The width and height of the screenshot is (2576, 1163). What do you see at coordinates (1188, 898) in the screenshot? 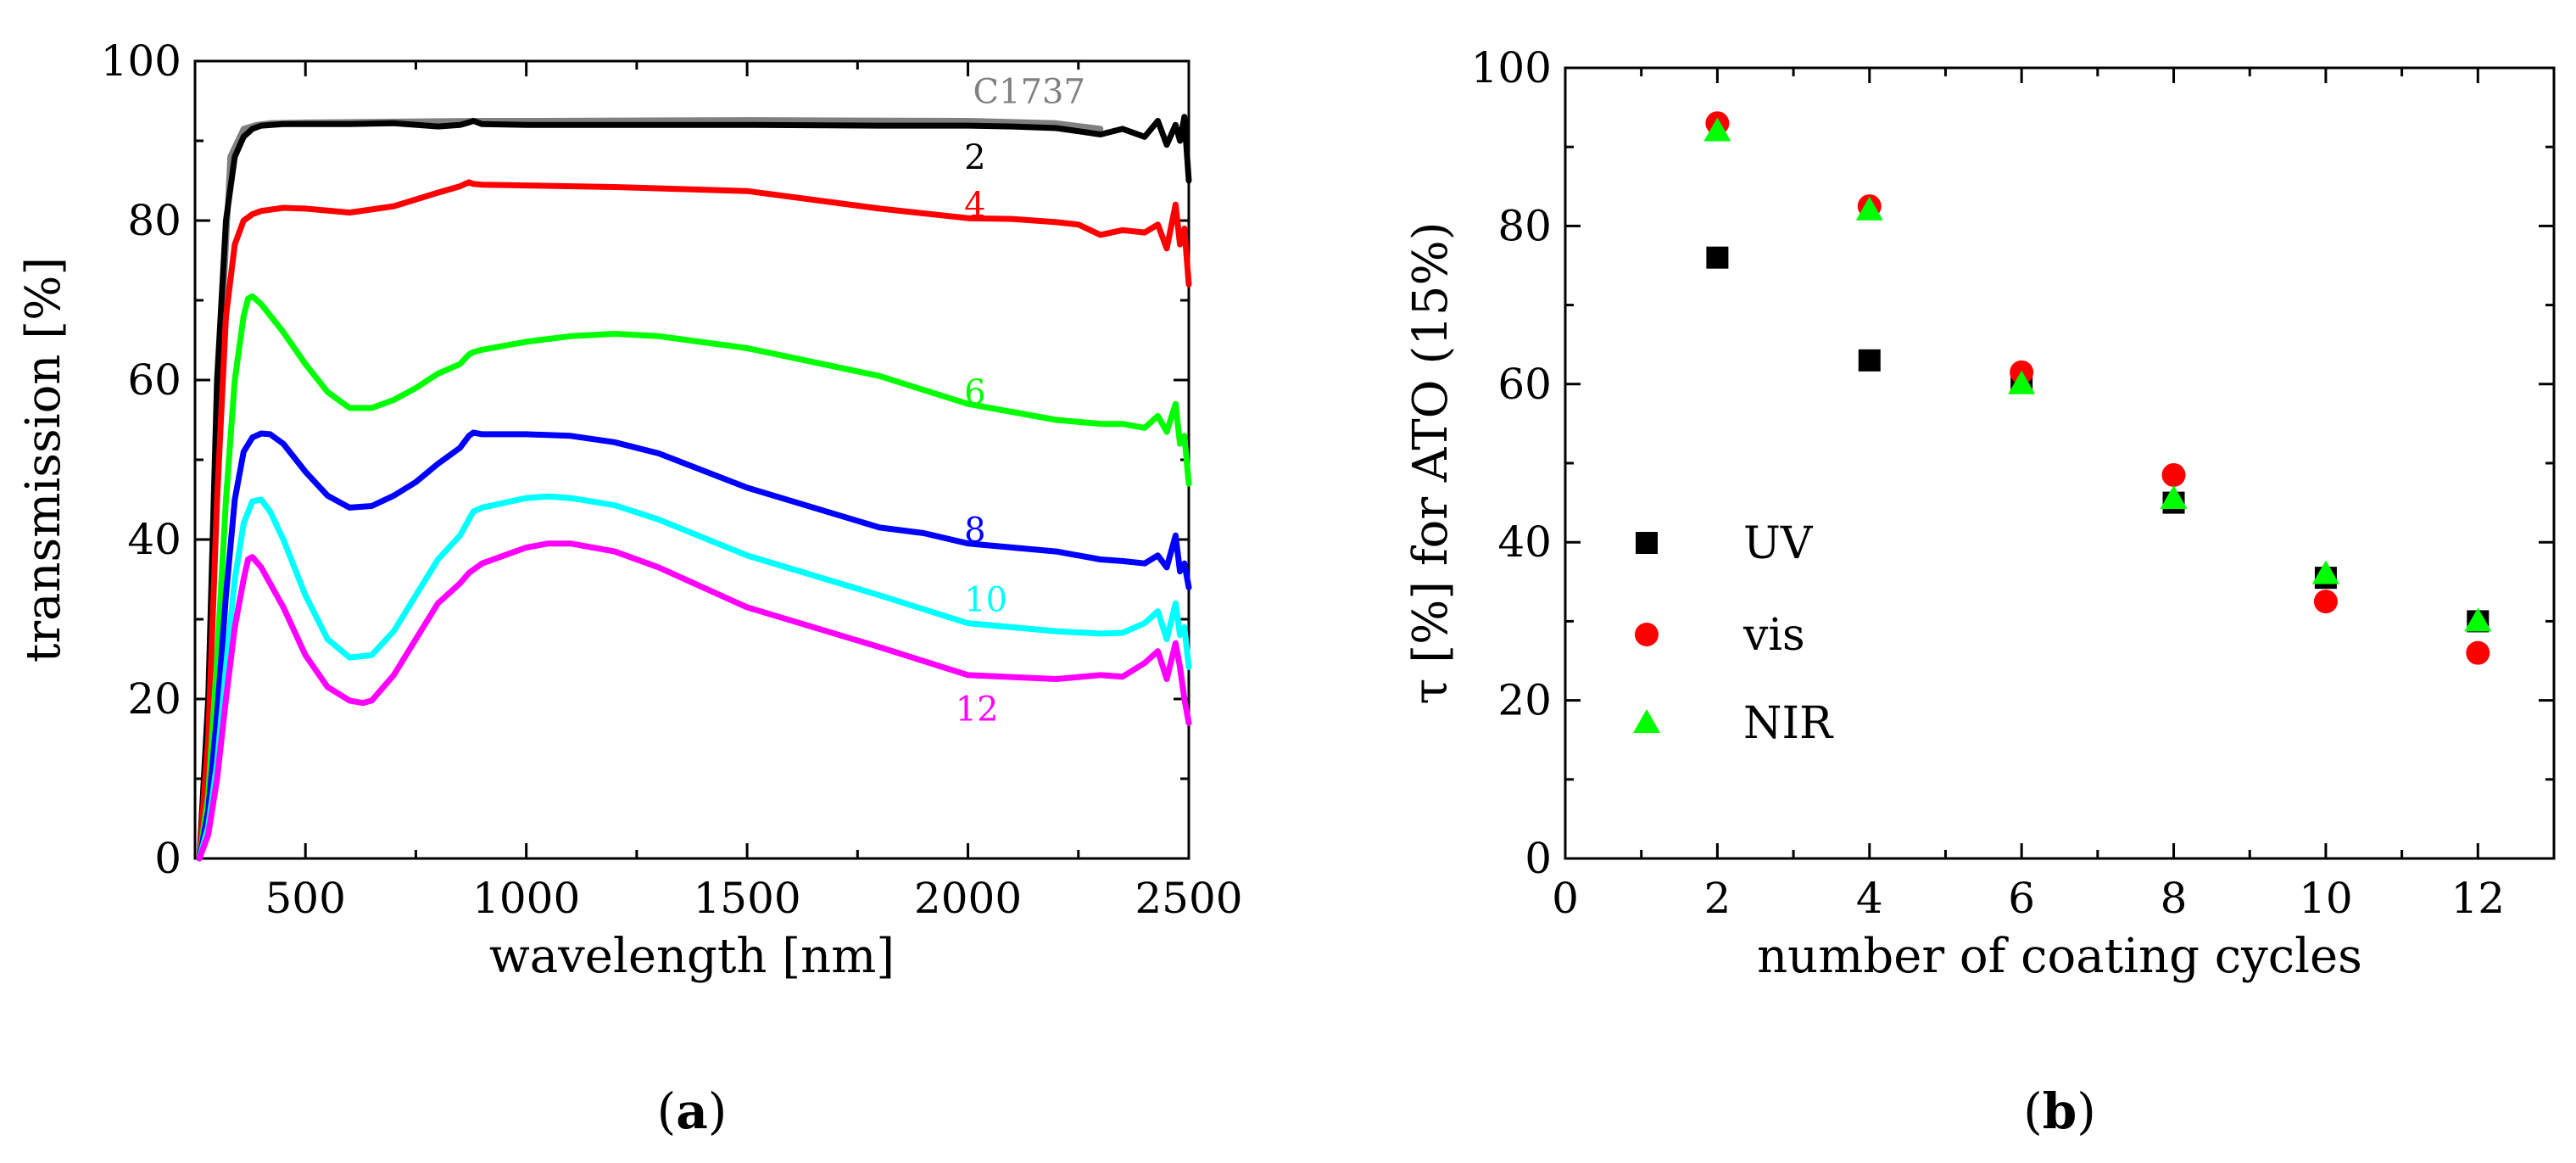
I see `x-tick-label: 2500` at bounding box center [1188, 898].